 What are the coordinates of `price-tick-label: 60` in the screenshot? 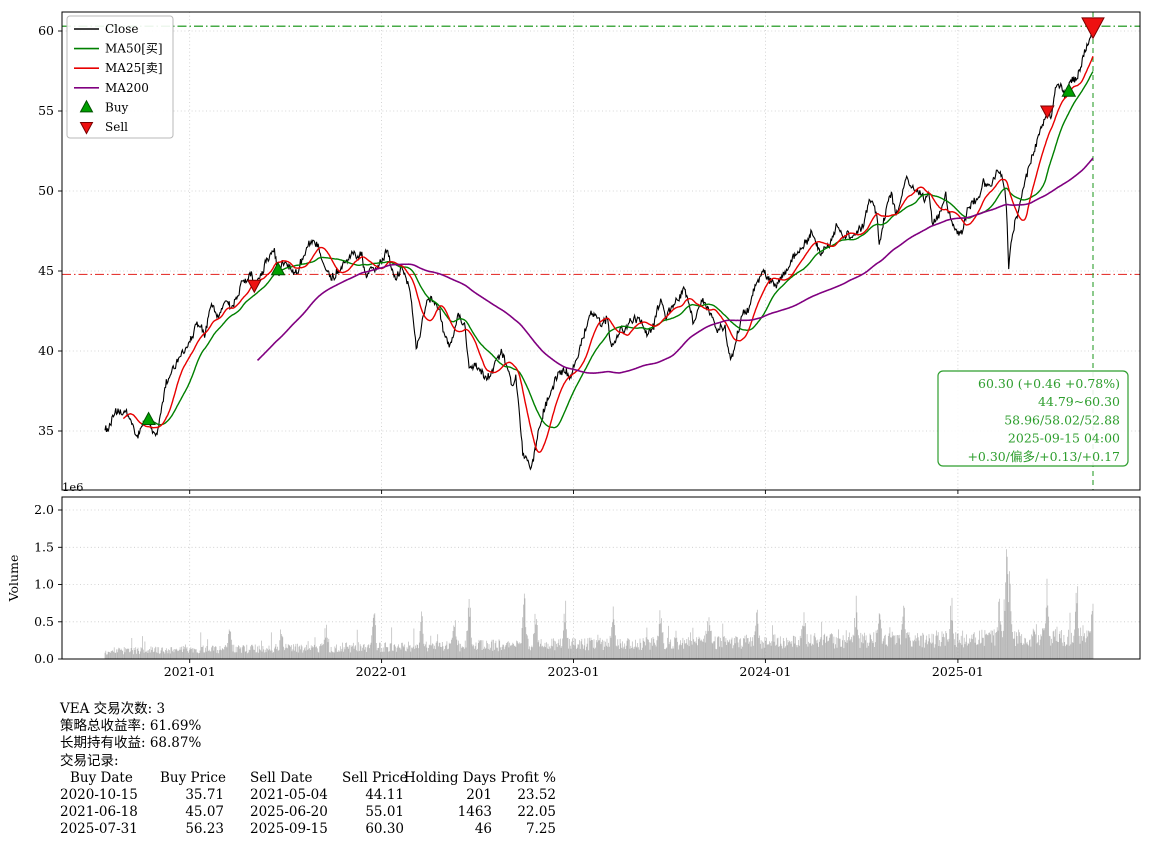 It's located at (46, 30).